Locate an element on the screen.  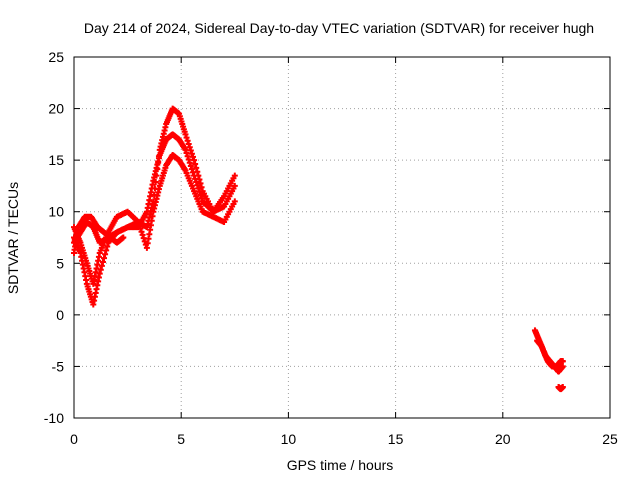
x-tick-label: 25 is located at coordinates (610, 439).